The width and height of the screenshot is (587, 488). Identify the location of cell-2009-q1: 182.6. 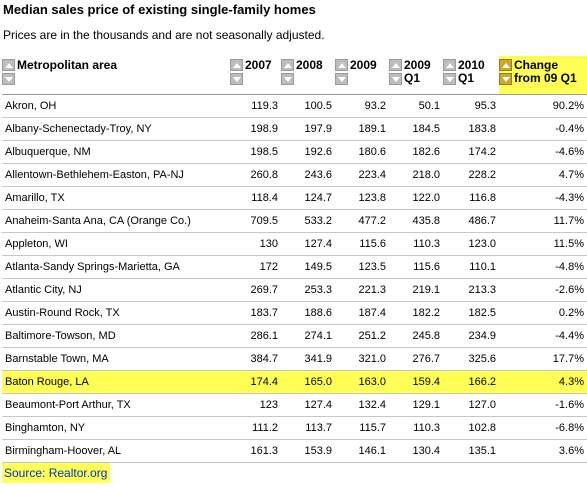
(416, 152).